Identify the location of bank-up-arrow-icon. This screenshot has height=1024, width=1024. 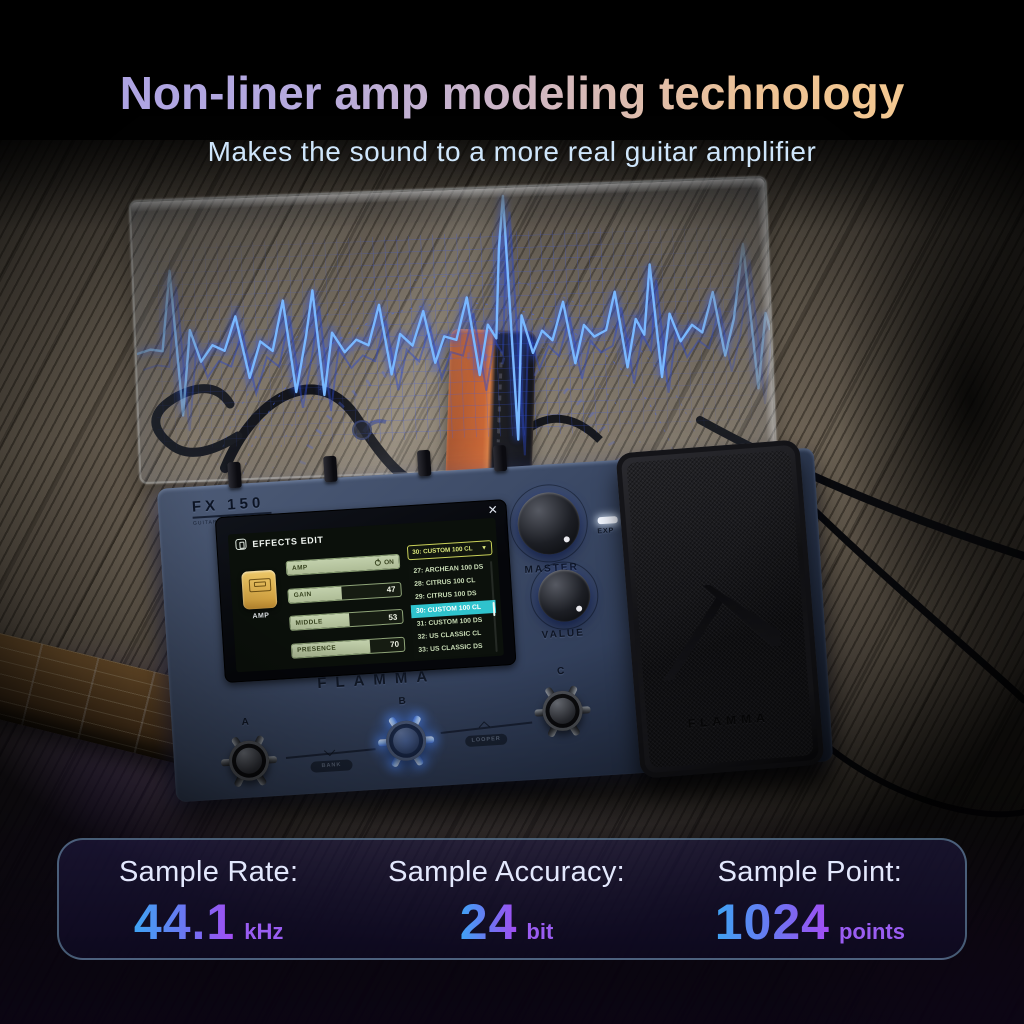
(484, 727).